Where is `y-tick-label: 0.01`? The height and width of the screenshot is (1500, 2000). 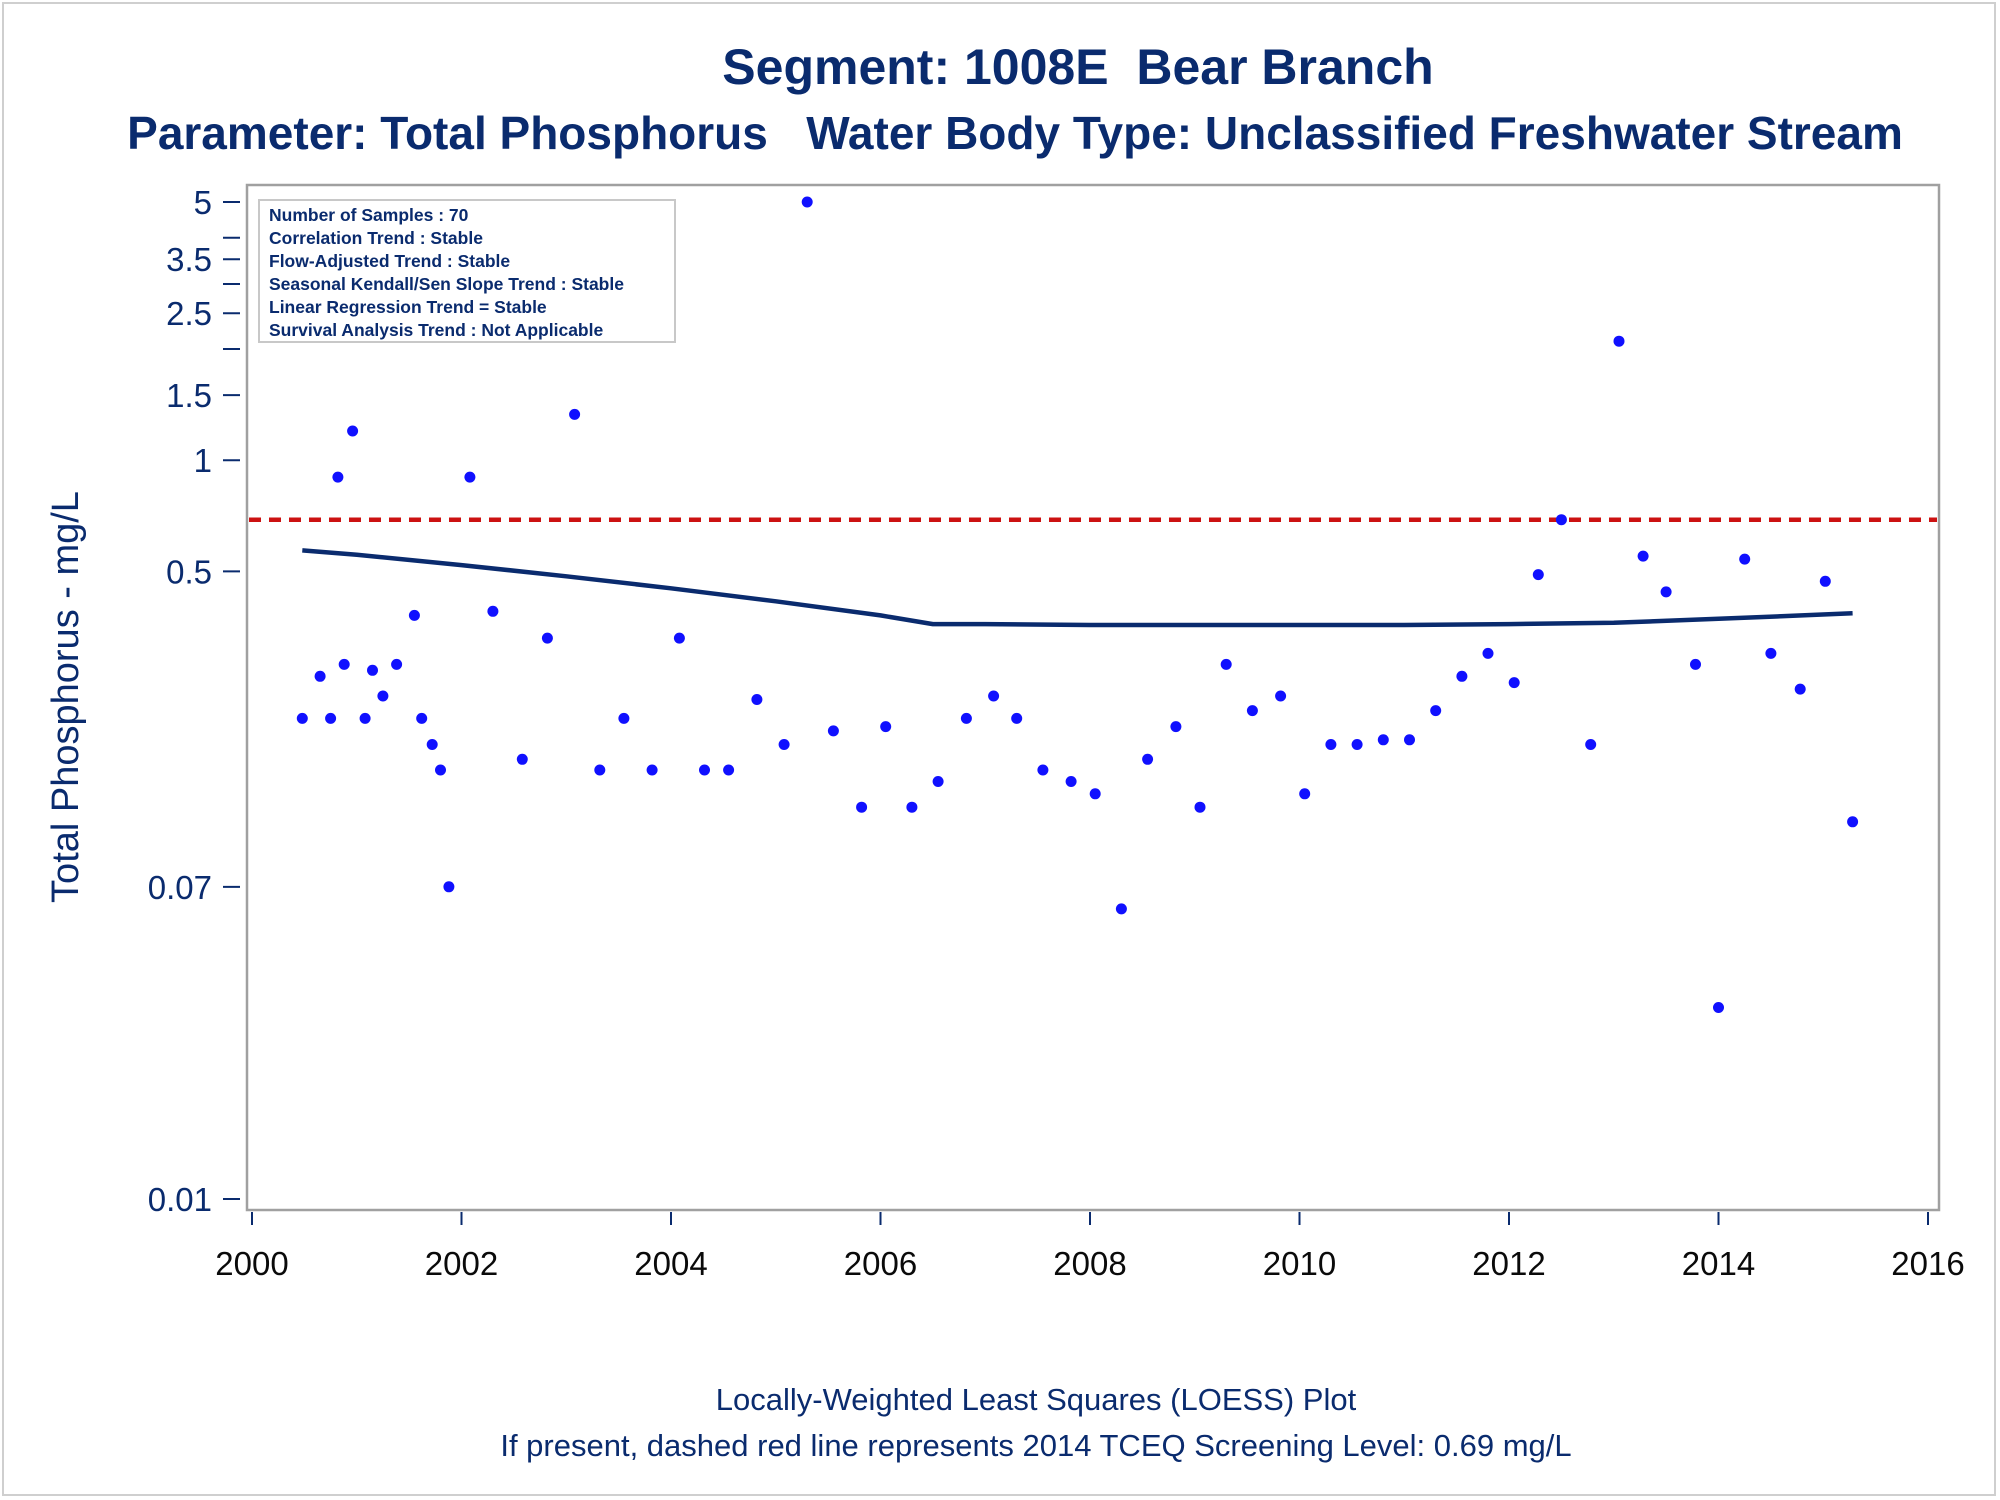 y-tick-label: 0.01 is located at coordinates (180, 1199).